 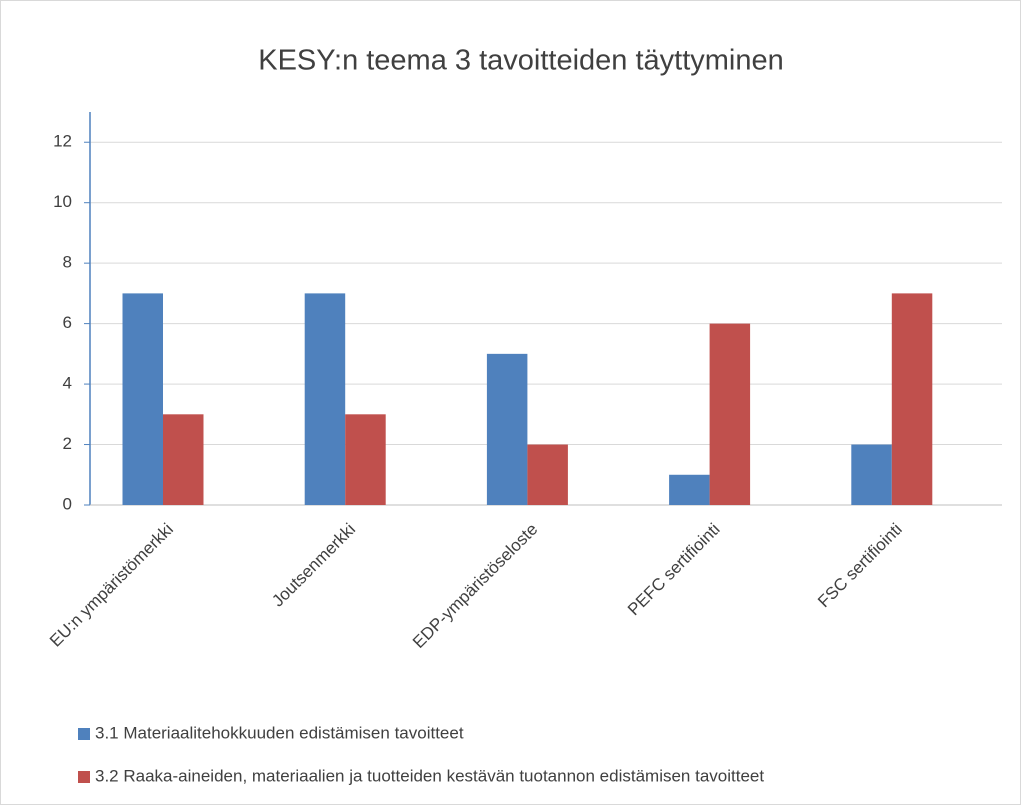 What do you see at coordinates (67, 322) in the screenshot?
I see `y-tick-label: 6` at bounding box center [67, 322].